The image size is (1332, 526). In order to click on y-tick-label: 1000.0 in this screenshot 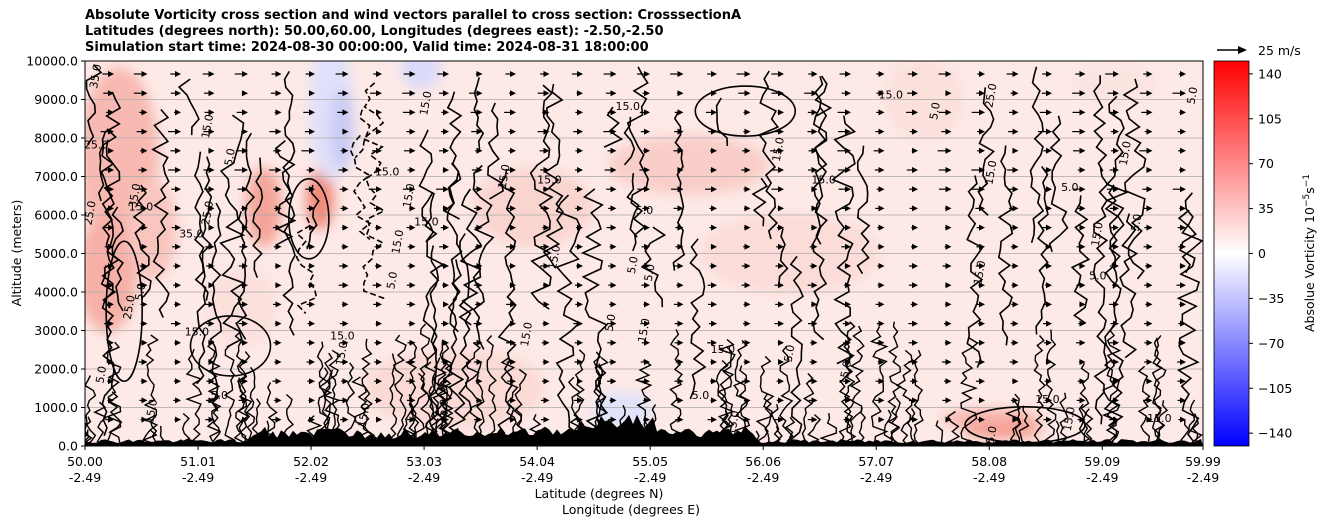, I will do `click(56, 407)`.